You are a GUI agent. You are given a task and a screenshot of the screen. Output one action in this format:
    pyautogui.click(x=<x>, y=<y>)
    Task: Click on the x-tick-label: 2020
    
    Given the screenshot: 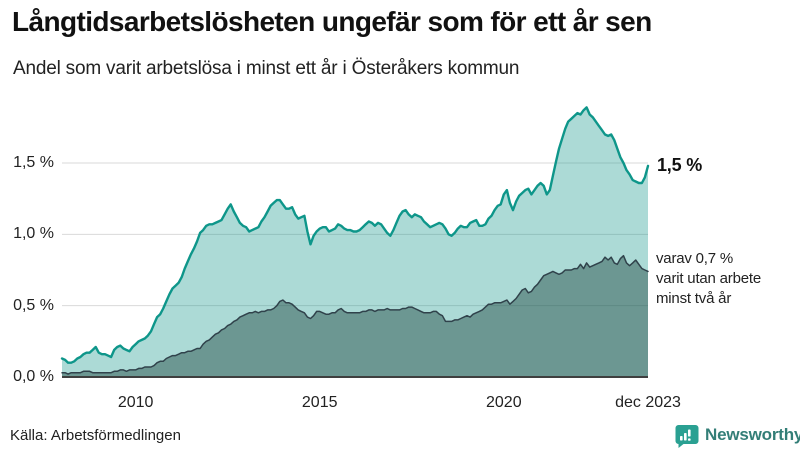 What is the action you would take?
    pyautogui.click(x=504, y=402)
    